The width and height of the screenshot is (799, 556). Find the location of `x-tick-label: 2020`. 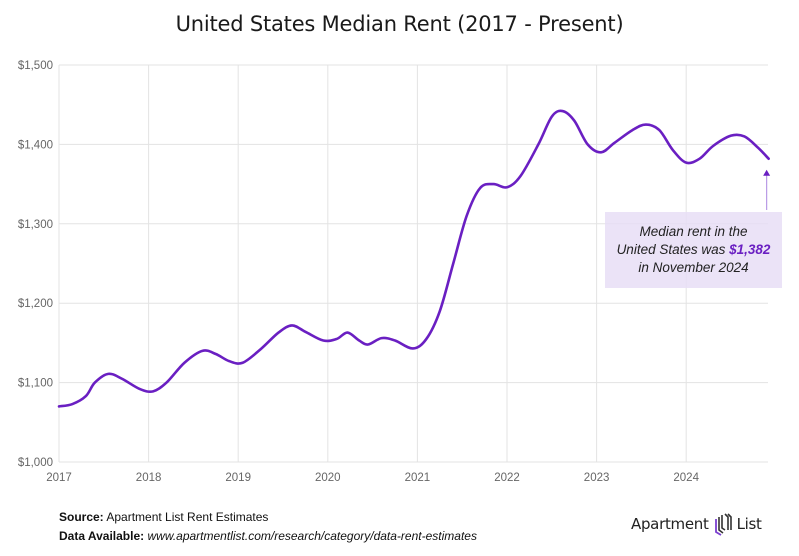

x-tick-label: 2020 is located at coordinates (328, 478).